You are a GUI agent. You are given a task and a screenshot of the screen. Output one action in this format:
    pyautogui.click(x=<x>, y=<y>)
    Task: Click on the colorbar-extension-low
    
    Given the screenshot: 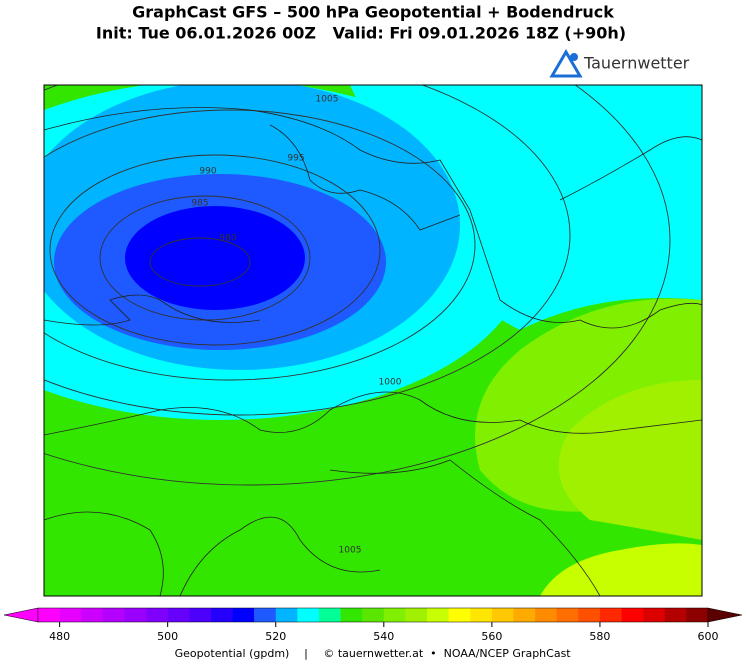 What is the action you would take?
    pyautogui.click(x=21, y=615)
    